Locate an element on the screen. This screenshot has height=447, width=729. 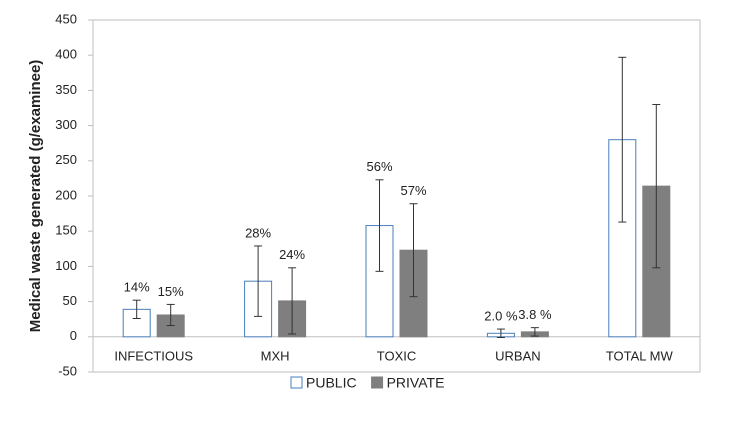
y-tick-label: 250 is located at coordinates (66, 159).